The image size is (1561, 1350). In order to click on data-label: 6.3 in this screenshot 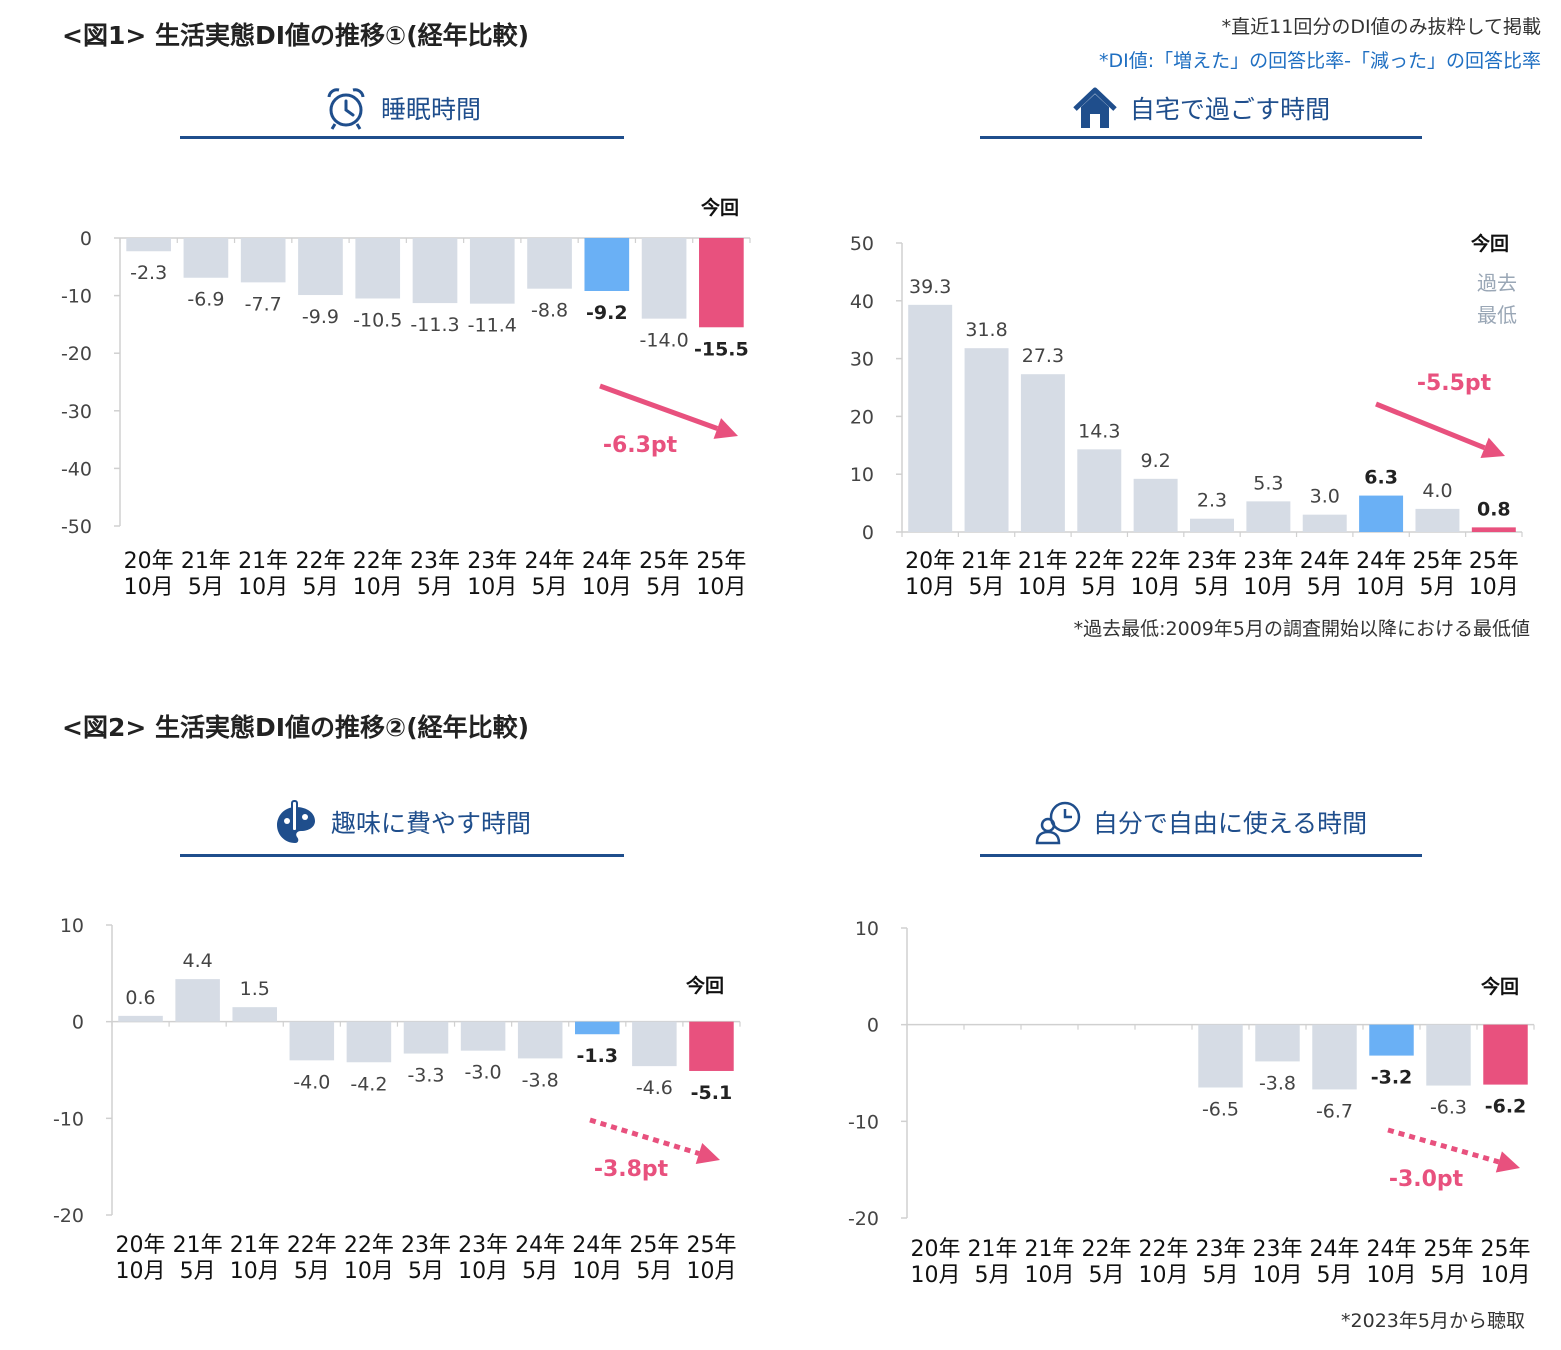, I will do `click(1381, 478)`.